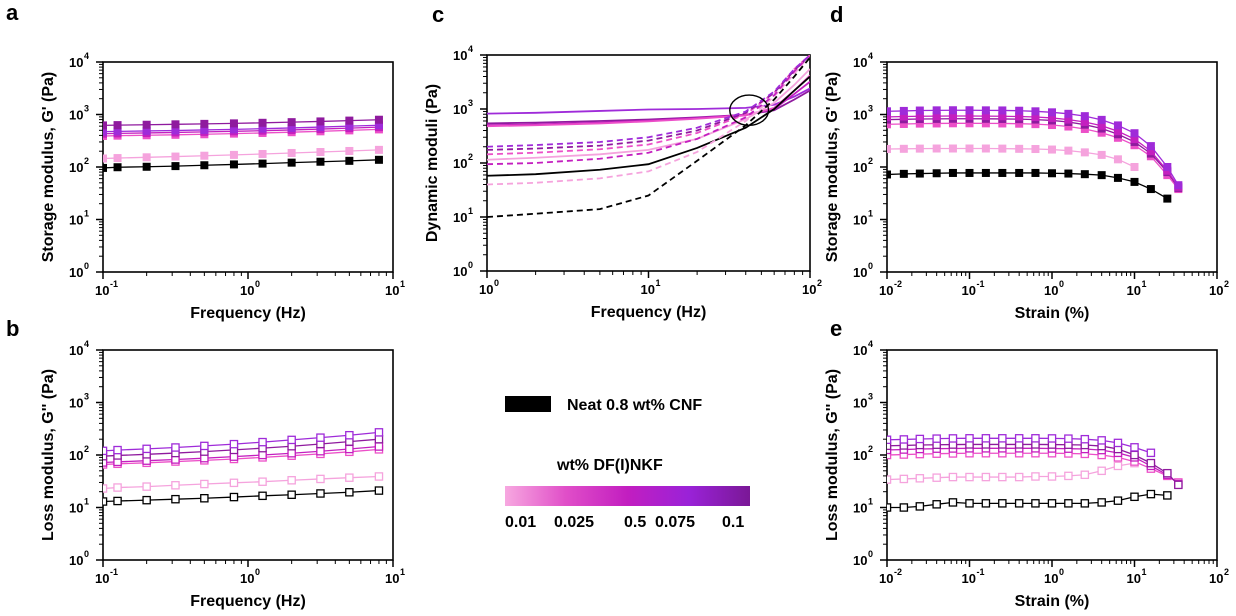  I want to click on series-group, so click(1035, 154).